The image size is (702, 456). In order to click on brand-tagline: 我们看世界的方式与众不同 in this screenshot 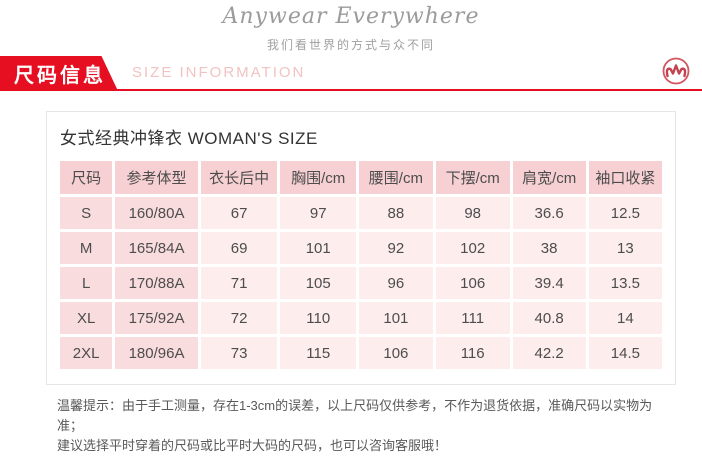, I will do `click(350, 45)`.